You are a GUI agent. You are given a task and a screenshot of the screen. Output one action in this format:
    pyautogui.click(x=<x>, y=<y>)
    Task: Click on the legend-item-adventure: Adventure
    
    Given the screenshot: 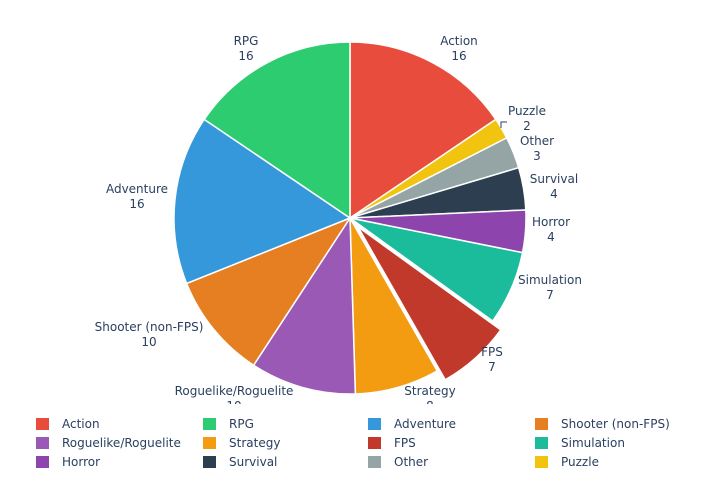 What is the action you would take?
    pyautogui.click(x=412, y=424)
    